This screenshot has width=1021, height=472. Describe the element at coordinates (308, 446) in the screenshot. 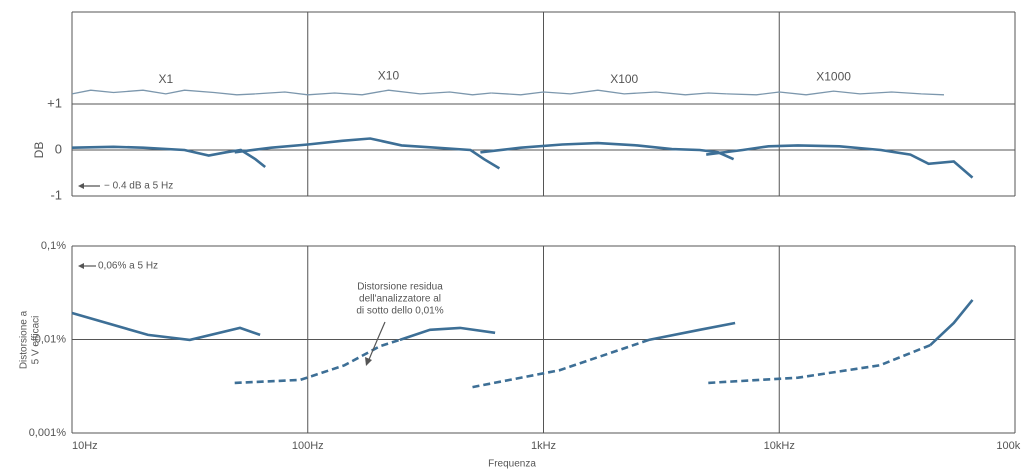

I see `x-tick-label: 100Hz` at that location.